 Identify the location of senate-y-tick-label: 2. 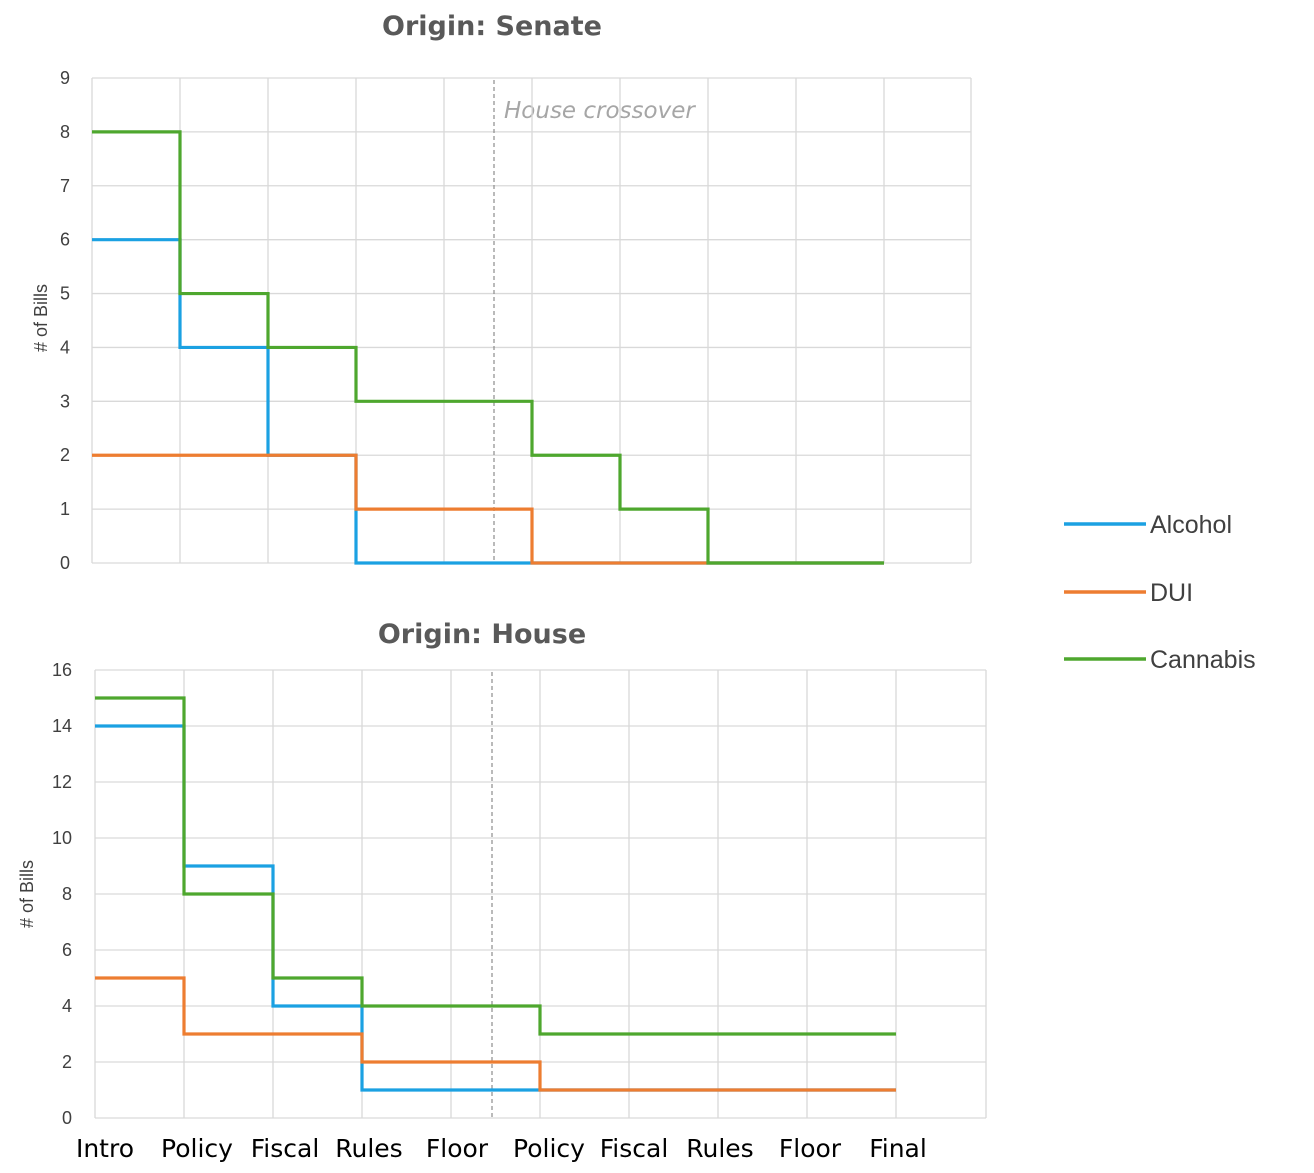
(65, 455).